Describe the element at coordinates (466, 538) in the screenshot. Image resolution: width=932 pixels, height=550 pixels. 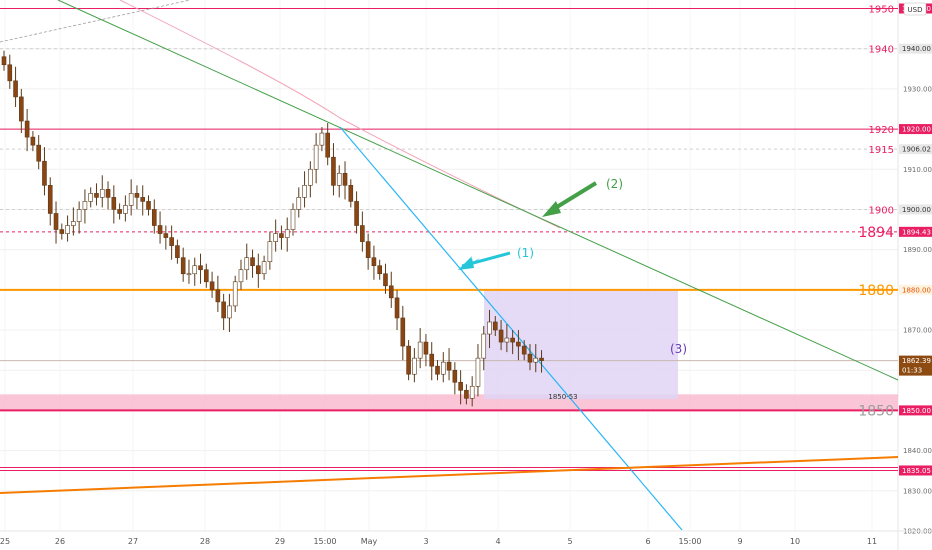
I see `x-axis: 25 26 27 28 29 15:00 May 3 4 5 6 15:00 9 10 11` at that location.